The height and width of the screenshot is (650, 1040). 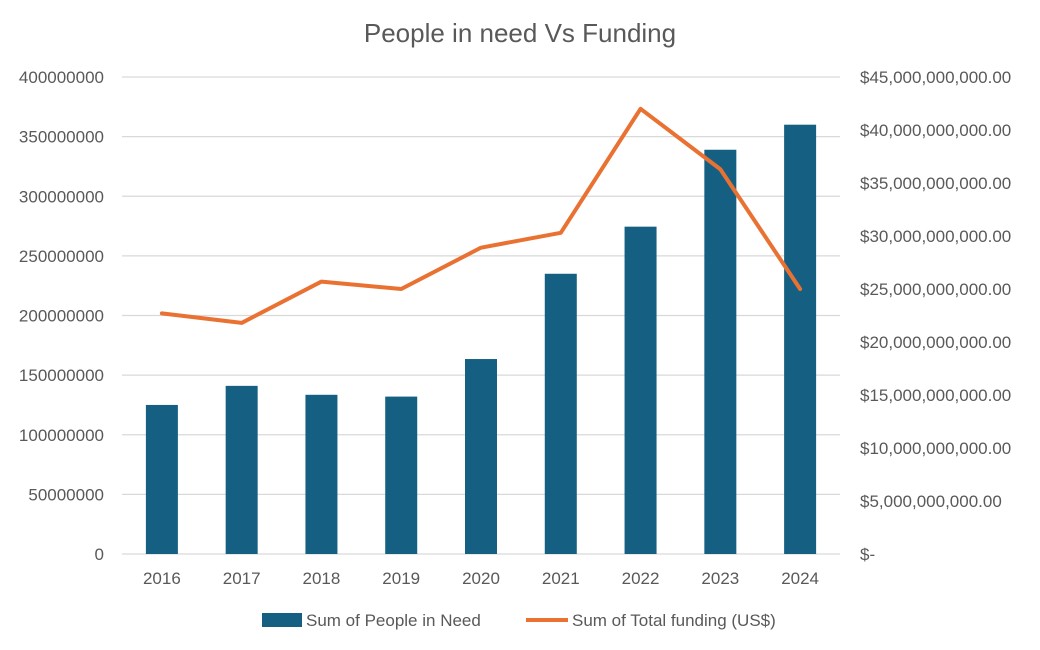 What do you see at coordinates (162, 578) in the screenshot?
I see `x-tick-label: 2016` at bounding box center [162, 578].